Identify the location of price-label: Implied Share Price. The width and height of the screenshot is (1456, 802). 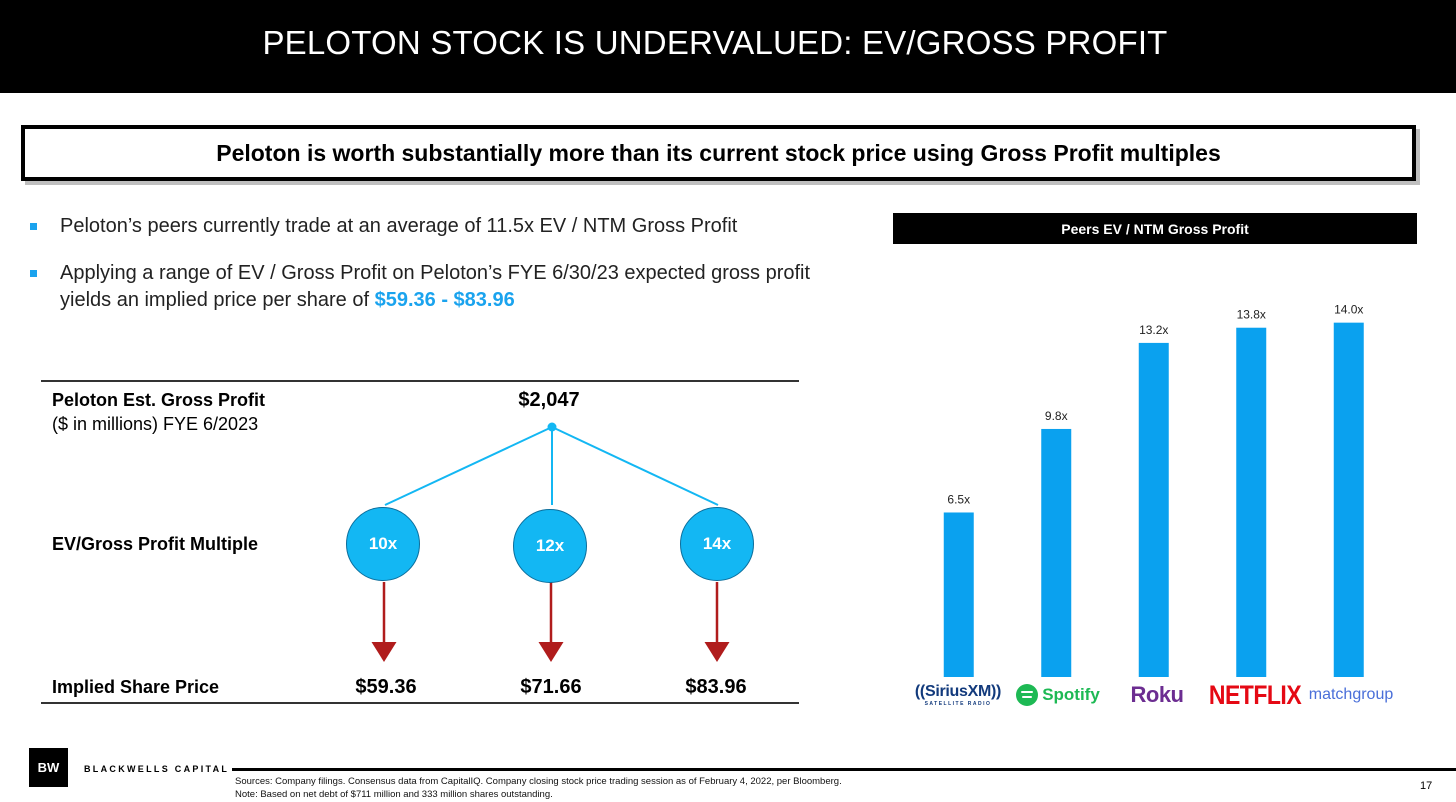
(136, 687).